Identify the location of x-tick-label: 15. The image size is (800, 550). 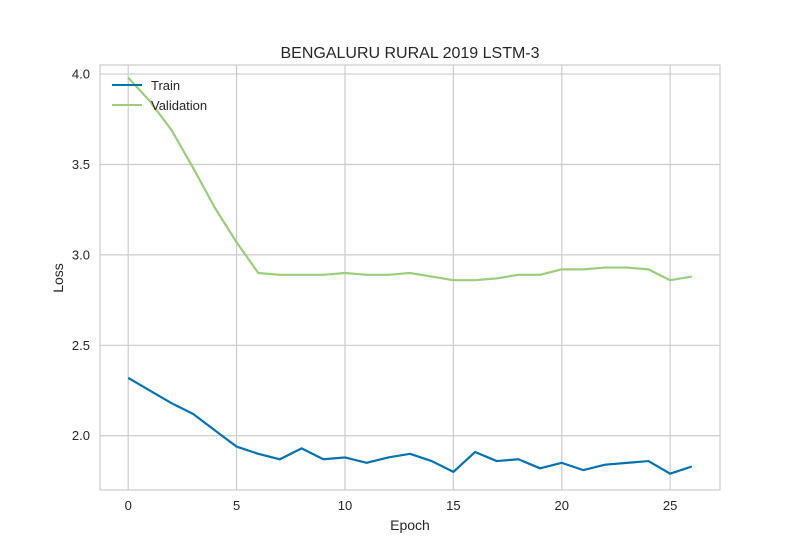
(453, 505).